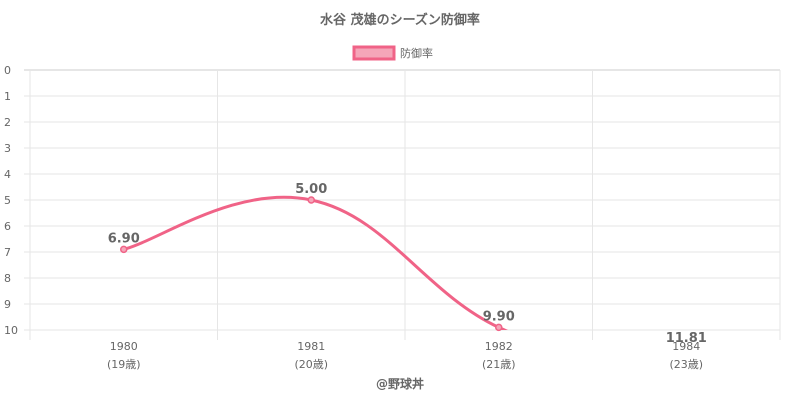 The image size is (800, 400). What do you see at coordinates (7, 304) in the screenshot?
I see `y-tick-label: 9` at bounding box center [7, 304].